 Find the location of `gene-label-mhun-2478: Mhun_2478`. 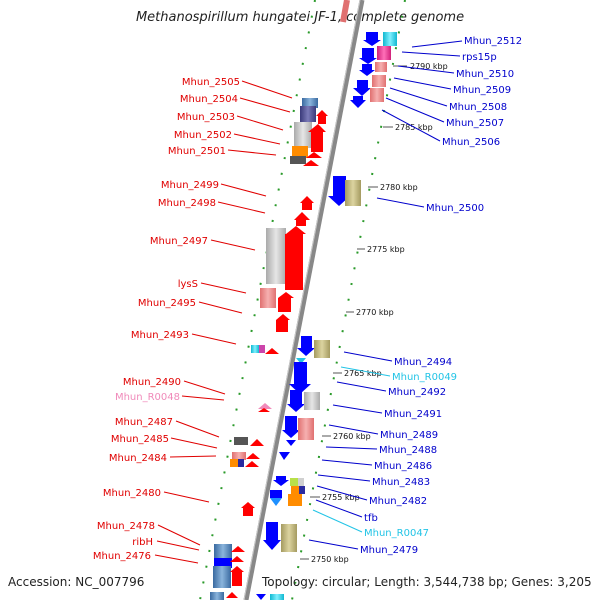

gene-label-mhun-2478: Mhun_2478 is located at coordinates (126, 526).